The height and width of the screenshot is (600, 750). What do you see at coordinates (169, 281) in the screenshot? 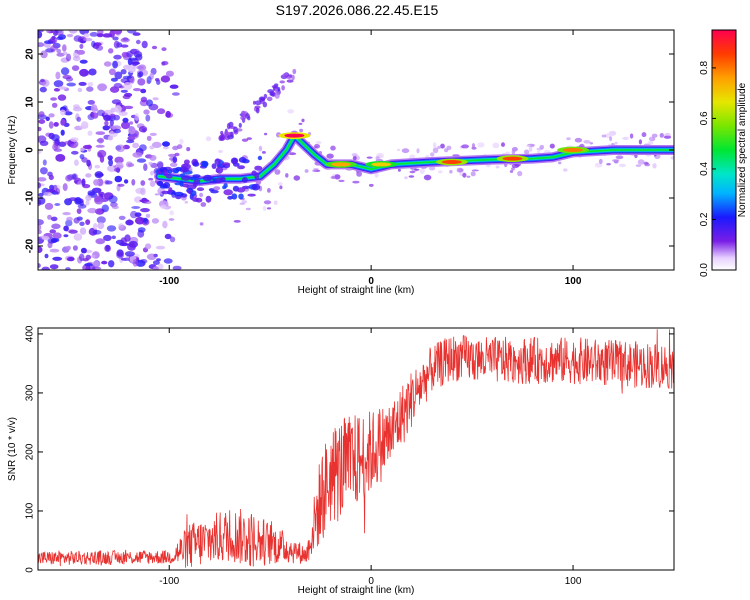
I see `spec-x-tick-label: -100` at bounding box center [169, 281].